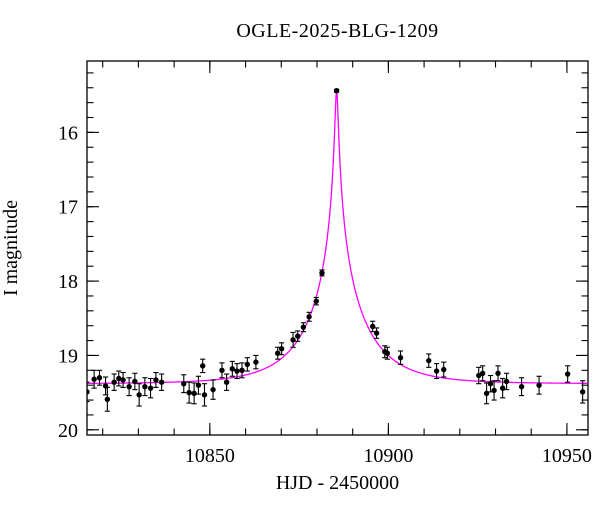  What do you see at coordinates (388, 456) in the screenshot?
I see `x-tick-label: 10900` at bounding box center [388, 456].